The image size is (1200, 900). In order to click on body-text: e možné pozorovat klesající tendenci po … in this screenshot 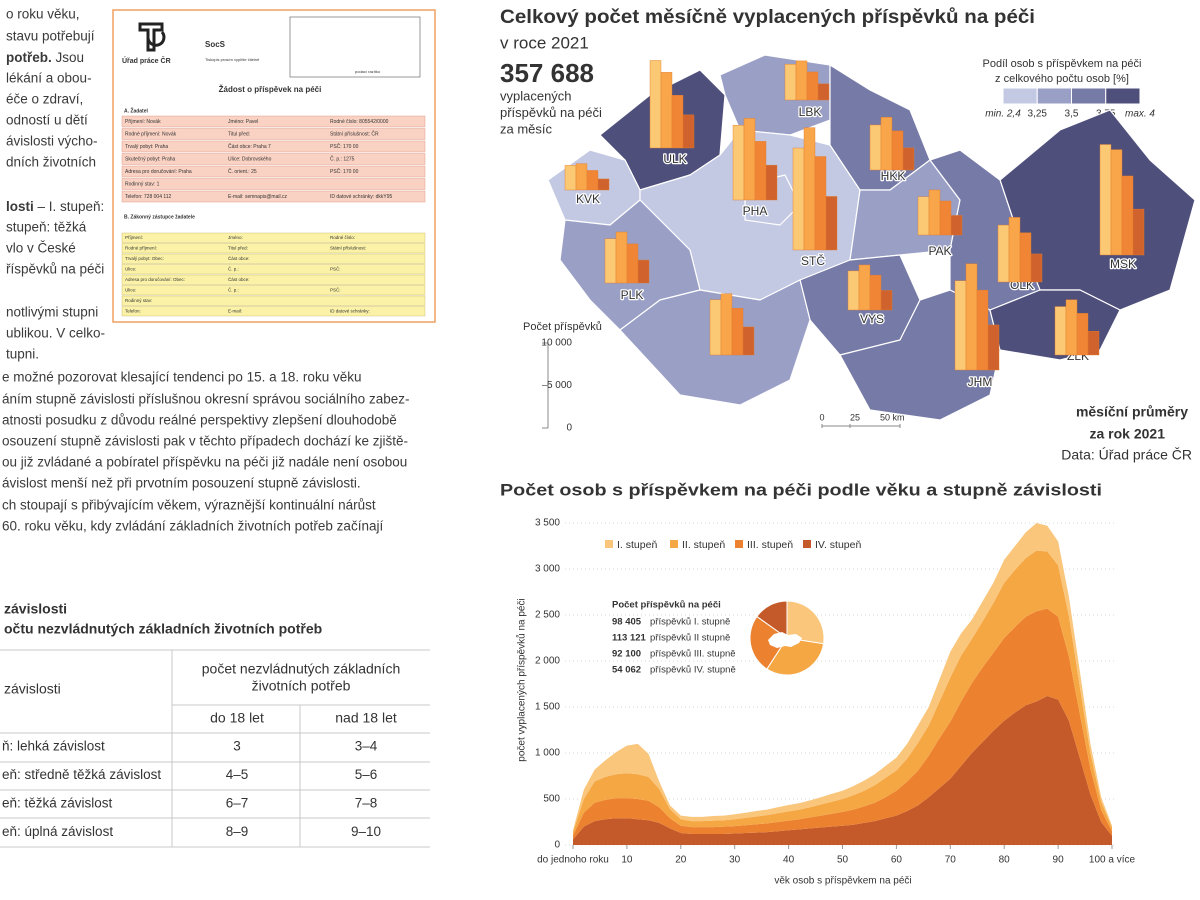, I will do `click(181, 377)`.